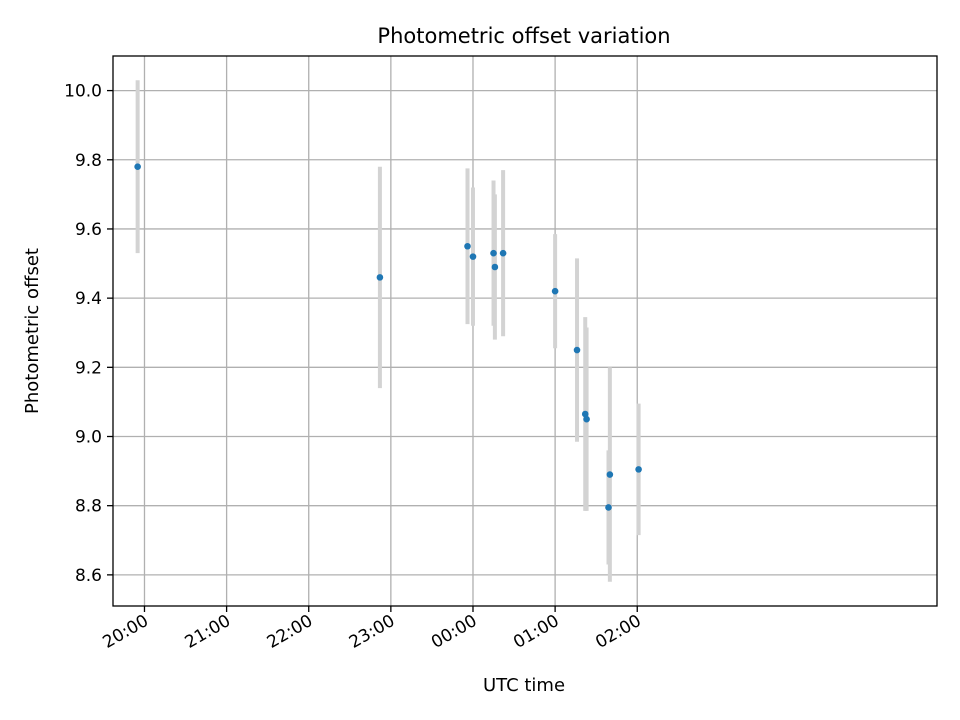 This screenshot has width=960, height=720. What do you see at coordinates (523, 36) in the screenshot?
I see `chart-title: Photometric offset variation` at bounding box center [523, 36].